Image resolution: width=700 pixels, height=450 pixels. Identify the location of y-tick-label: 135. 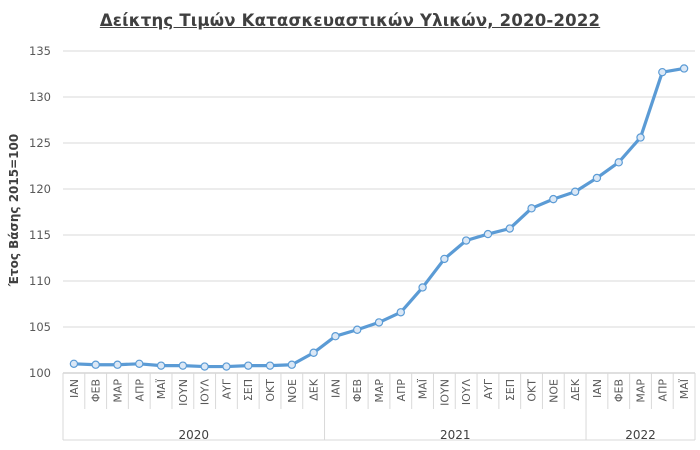
(40, 51).